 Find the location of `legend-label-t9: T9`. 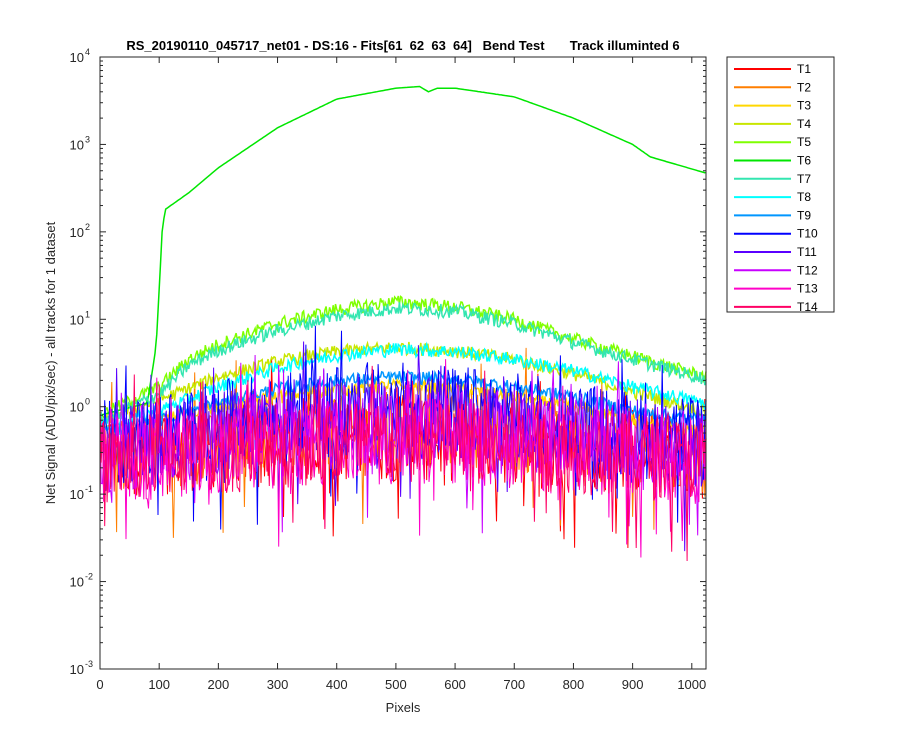

legend-label-t9: T9 is located at coordinates (804, 215).